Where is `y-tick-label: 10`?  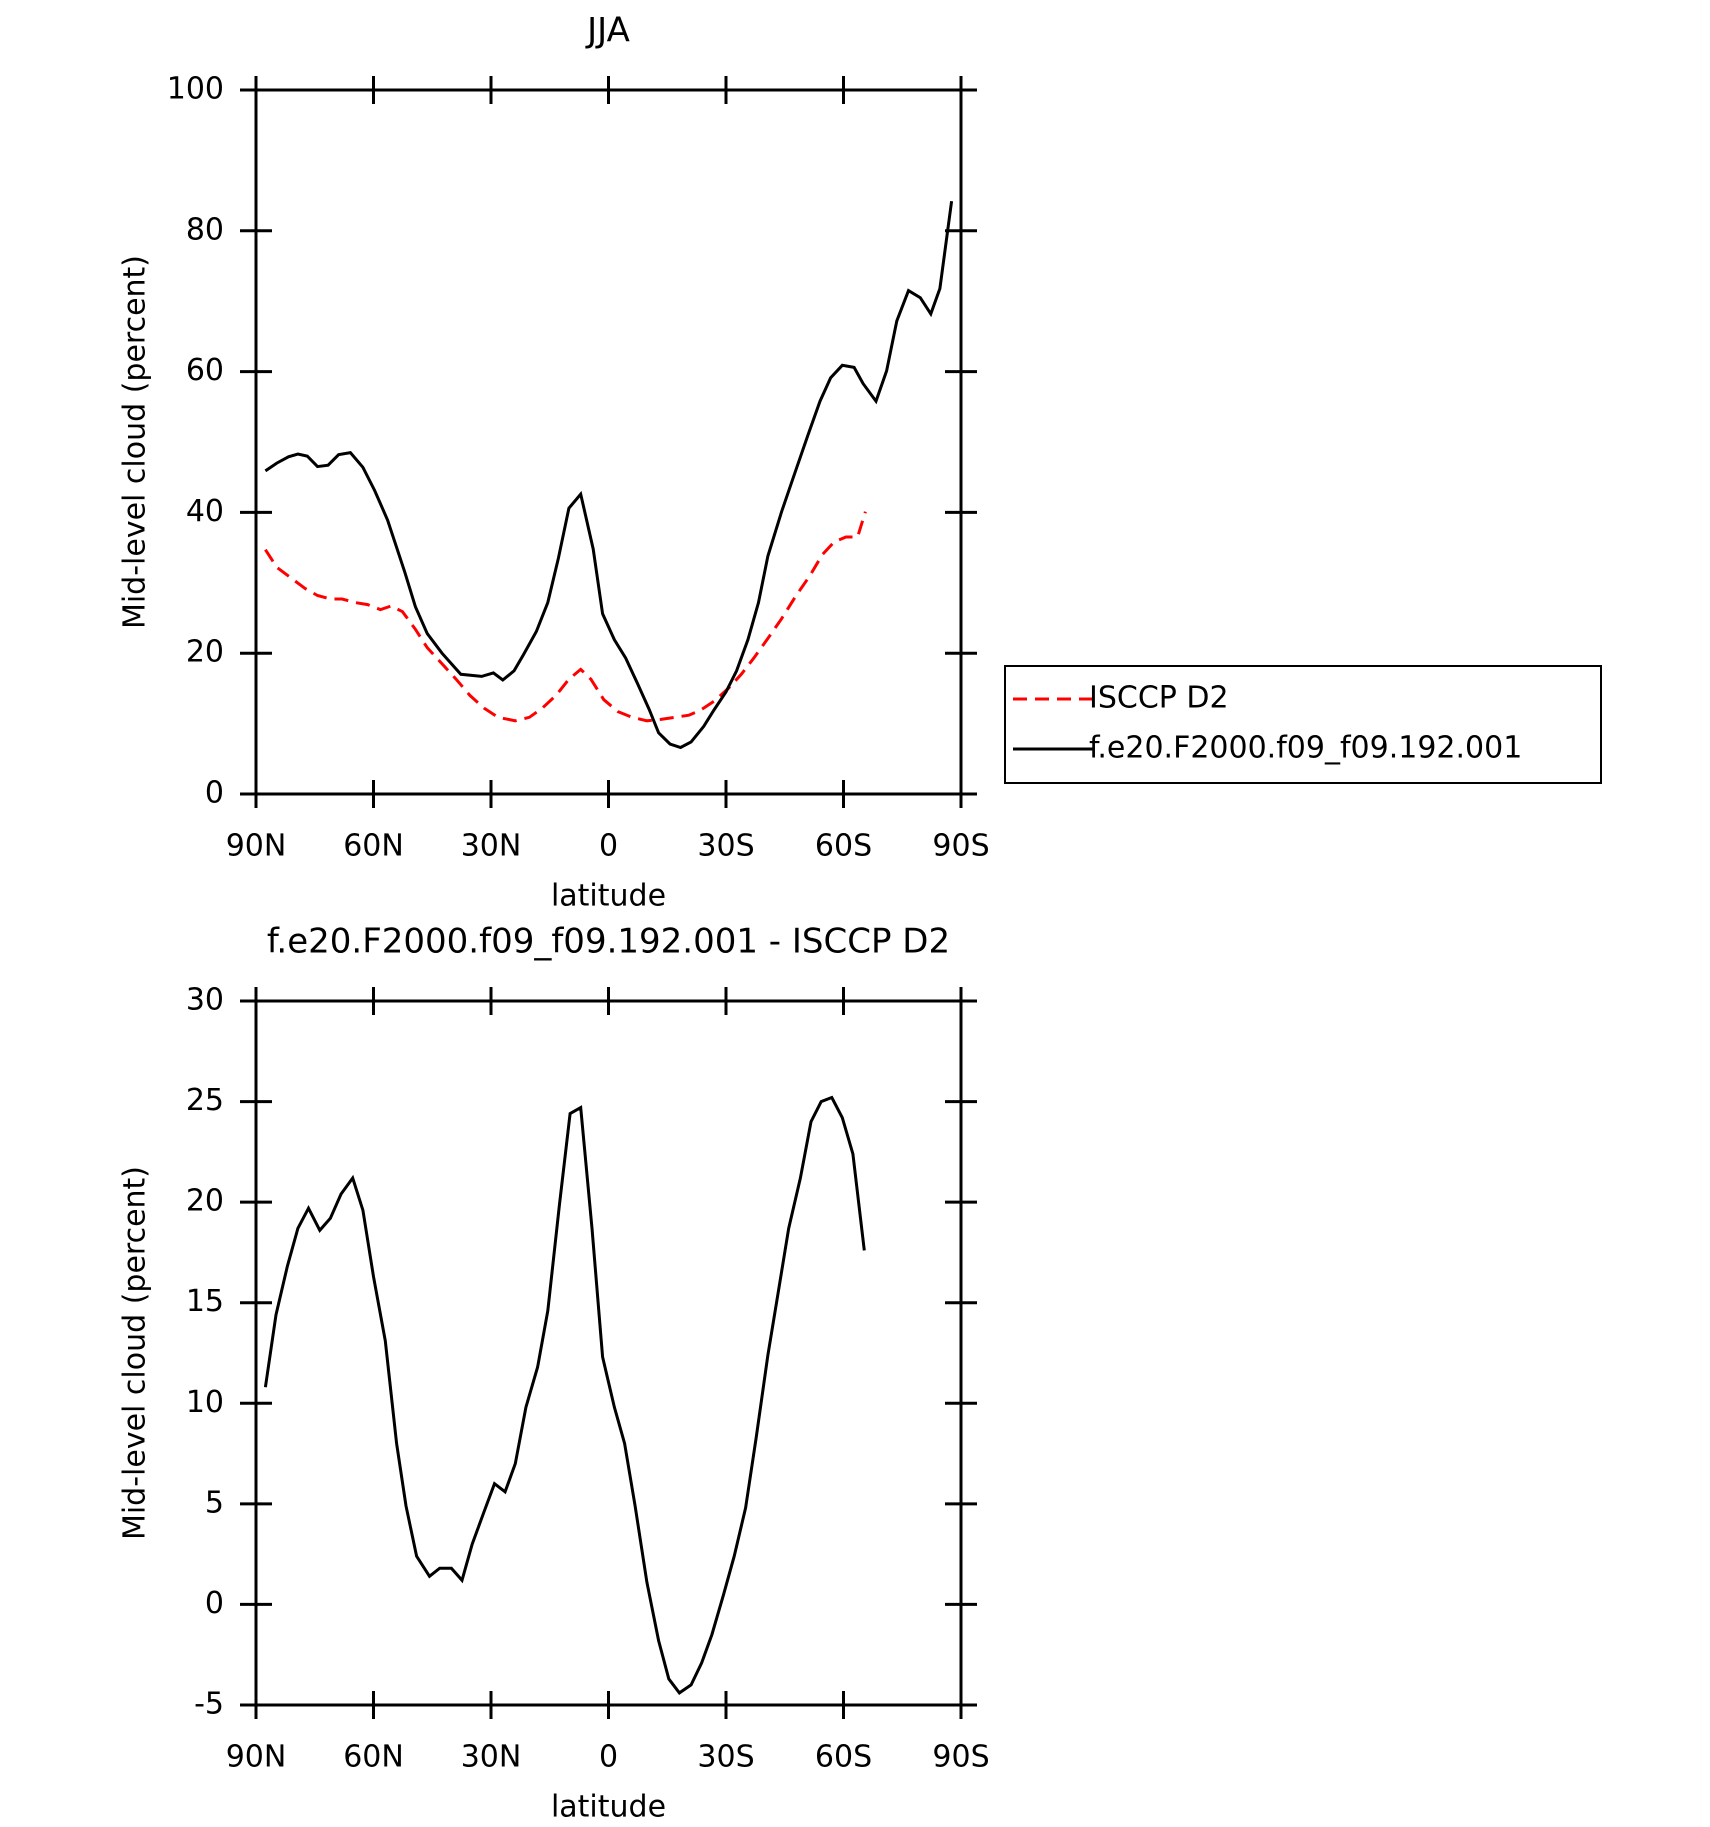
y-tick-label: 10 is located at coordinates (205, 1402).